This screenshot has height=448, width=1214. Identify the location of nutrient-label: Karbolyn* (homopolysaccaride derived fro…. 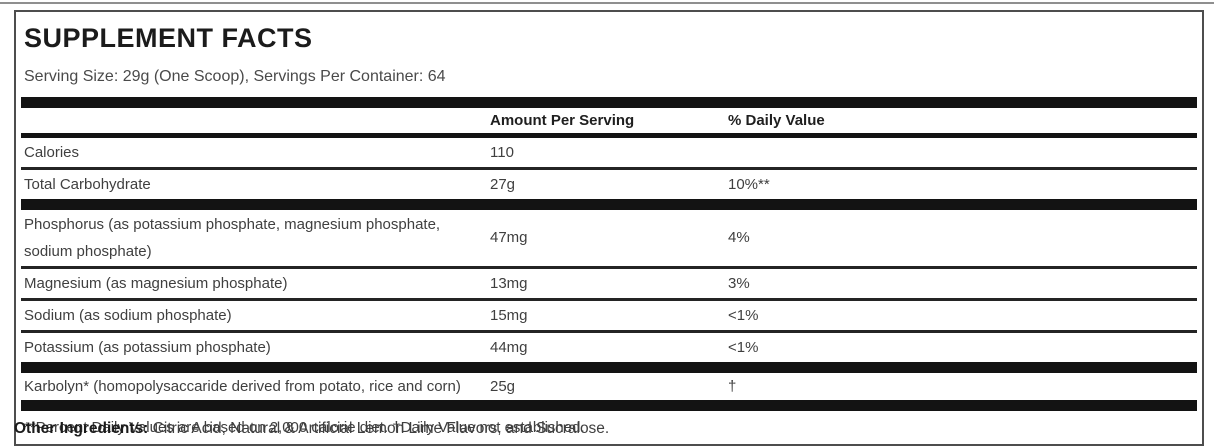
(242, 386).